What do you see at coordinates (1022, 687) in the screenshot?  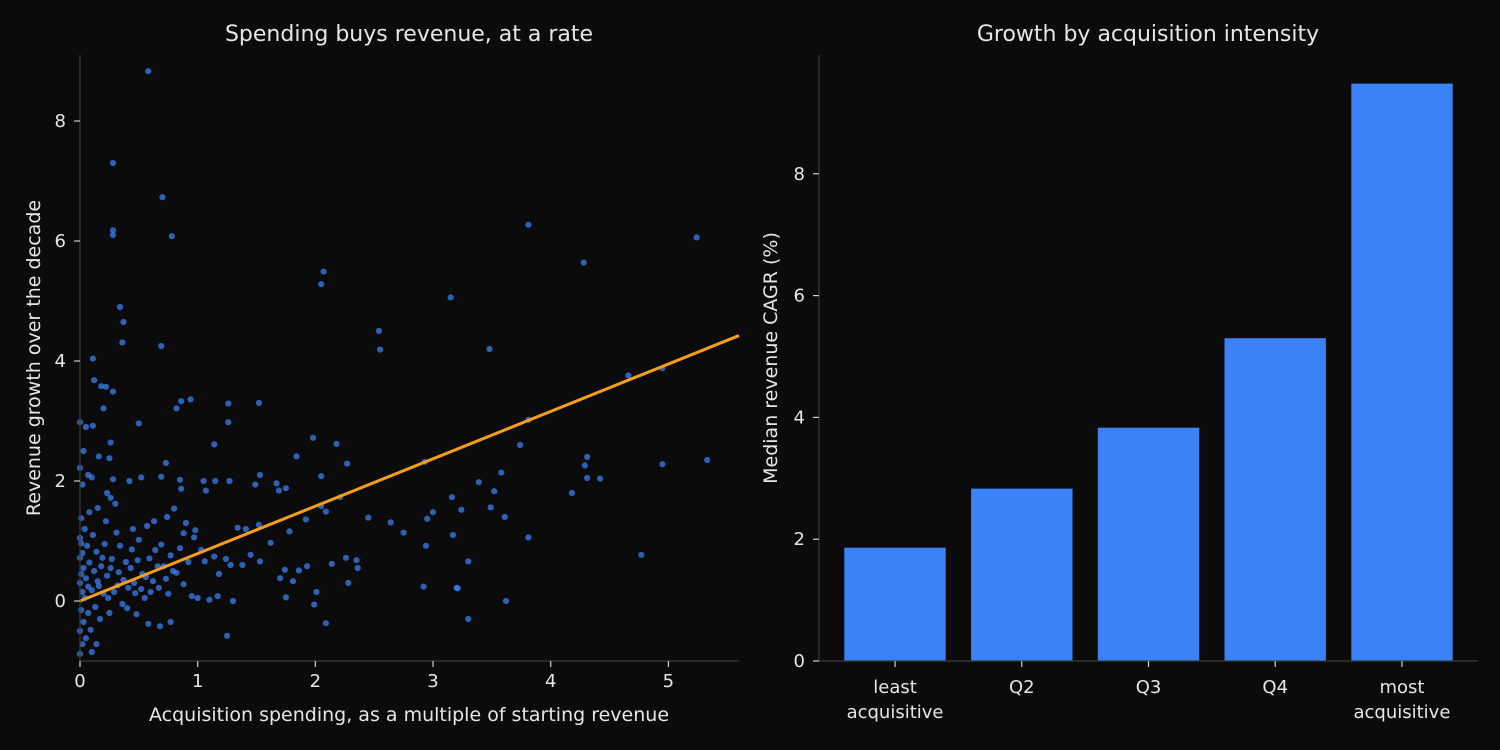 I see `category-label: Q2` at bounding box center [1022, 687].